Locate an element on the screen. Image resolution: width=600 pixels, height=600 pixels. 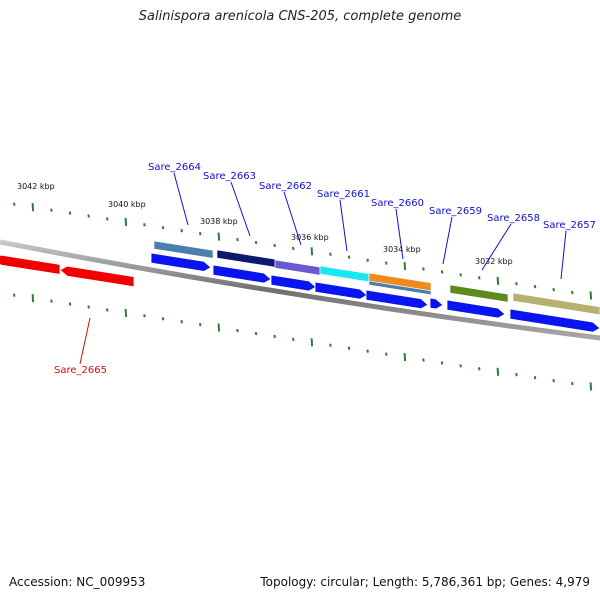
tick-label: 3036 kbp is located at coordinates (310, 237).